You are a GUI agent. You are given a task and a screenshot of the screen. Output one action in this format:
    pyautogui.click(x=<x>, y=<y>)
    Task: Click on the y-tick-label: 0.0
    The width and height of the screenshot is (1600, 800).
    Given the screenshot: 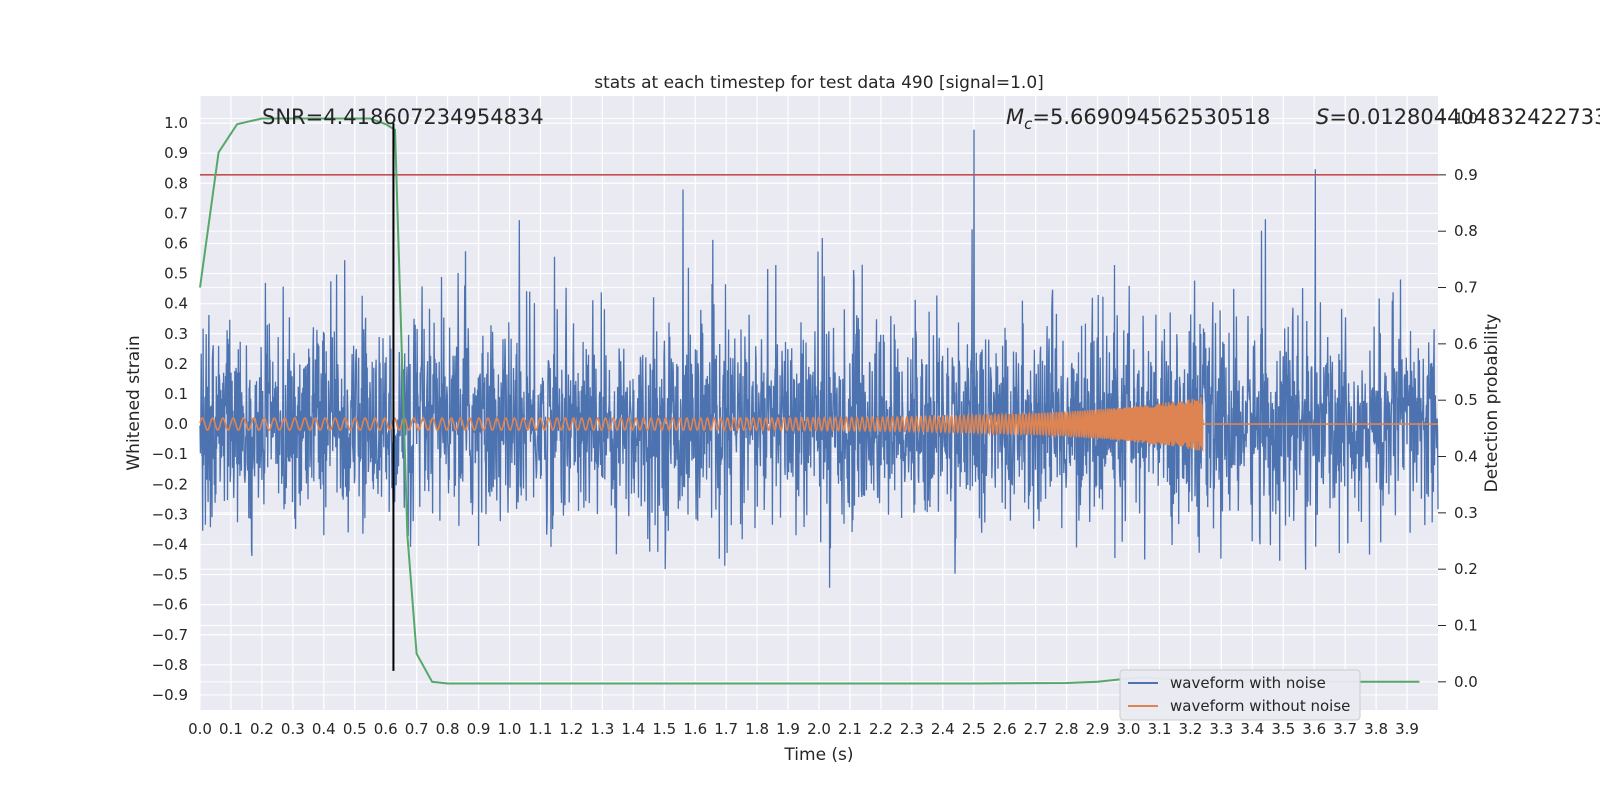 What is the action you would take?
    pyautogui.click(x=176, y=424)
    